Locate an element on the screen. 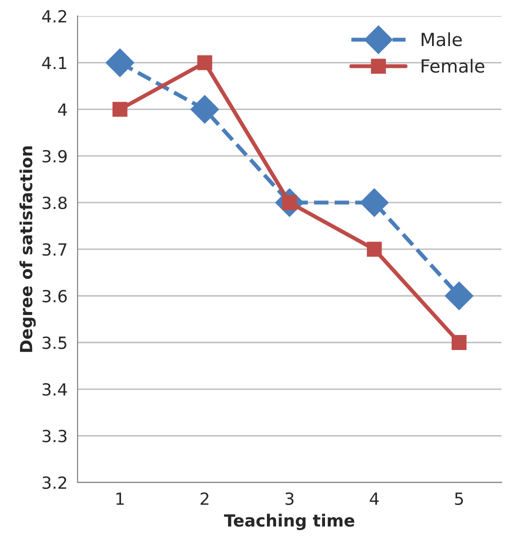 The width and height of the screenshot is (517, 536). y-tick-label: 3.9 is located at coordinates (54, 156).